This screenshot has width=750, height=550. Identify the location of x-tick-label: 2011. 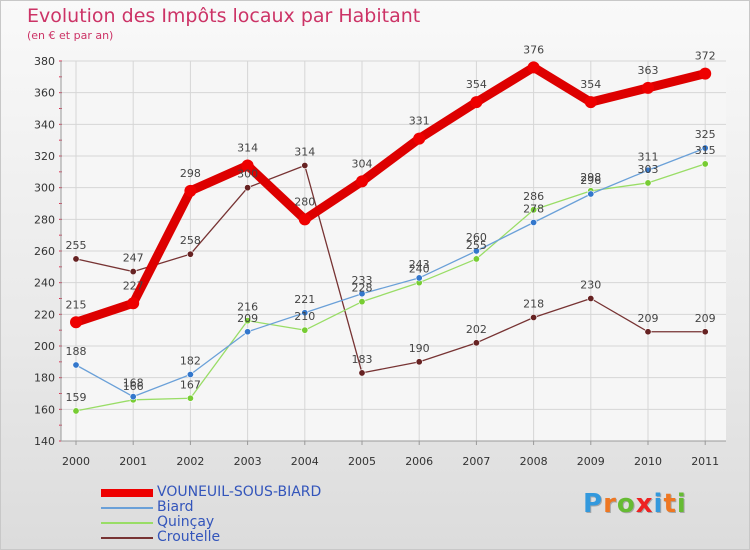
(705, 461).